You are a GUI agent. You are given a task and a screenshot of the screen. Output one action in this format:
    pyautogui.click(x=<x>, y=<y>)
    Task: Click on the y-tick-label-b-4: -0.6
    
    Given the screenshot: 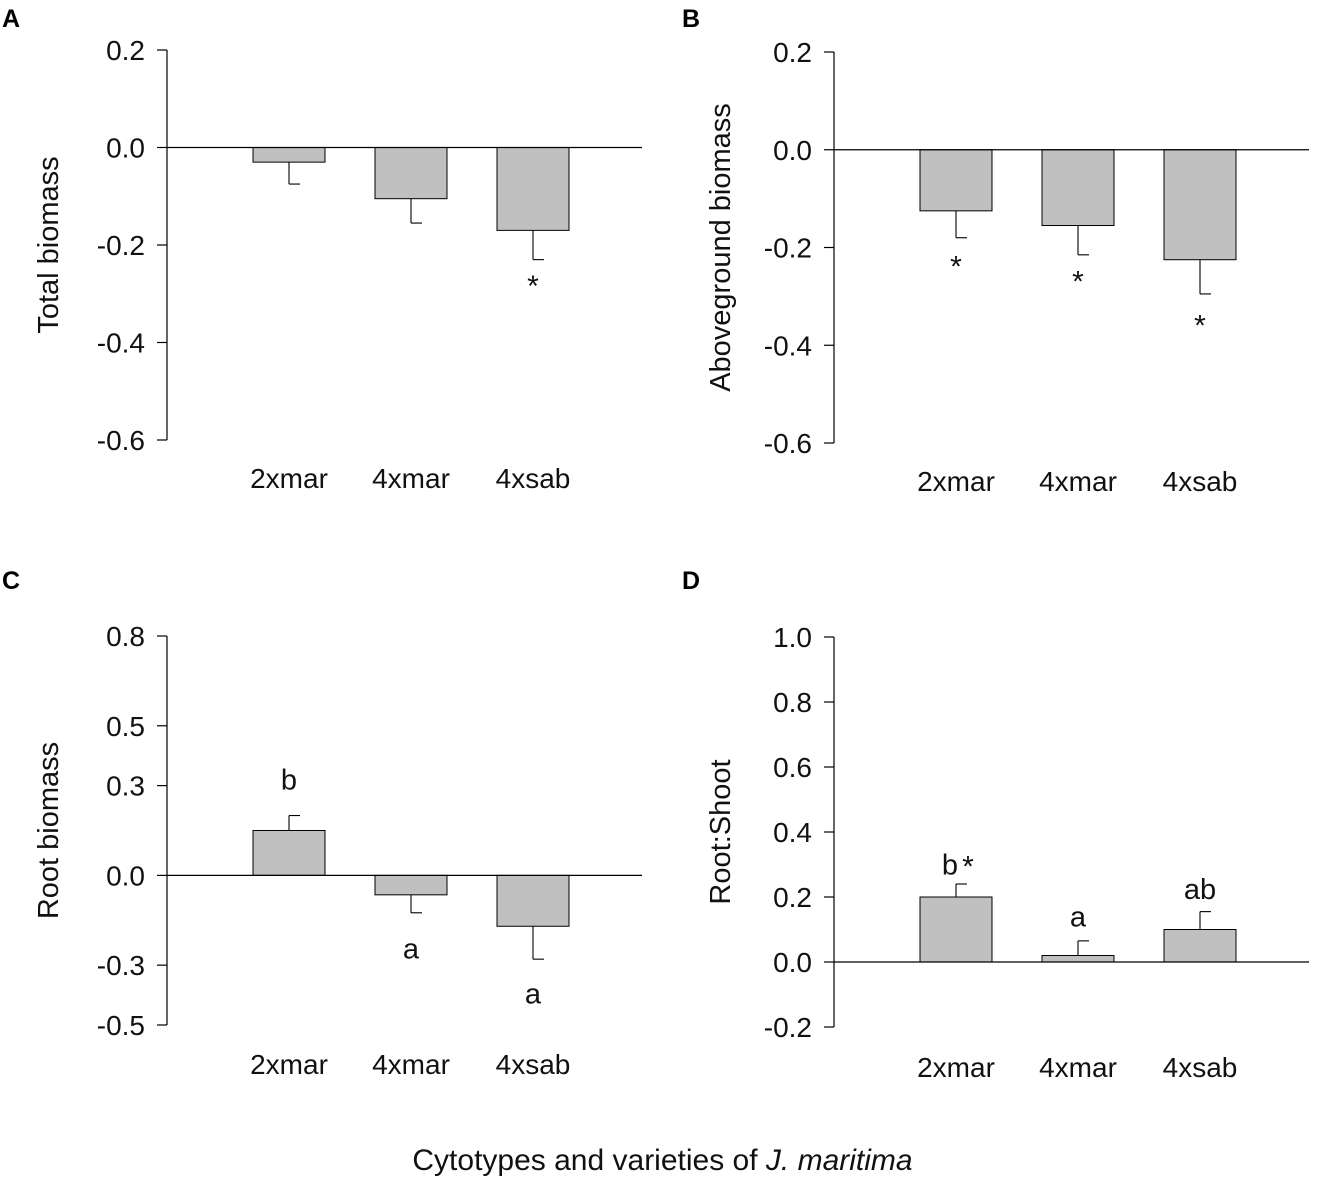 What is the action you would take?
    pyautogui.click(x=788, y=443)
    